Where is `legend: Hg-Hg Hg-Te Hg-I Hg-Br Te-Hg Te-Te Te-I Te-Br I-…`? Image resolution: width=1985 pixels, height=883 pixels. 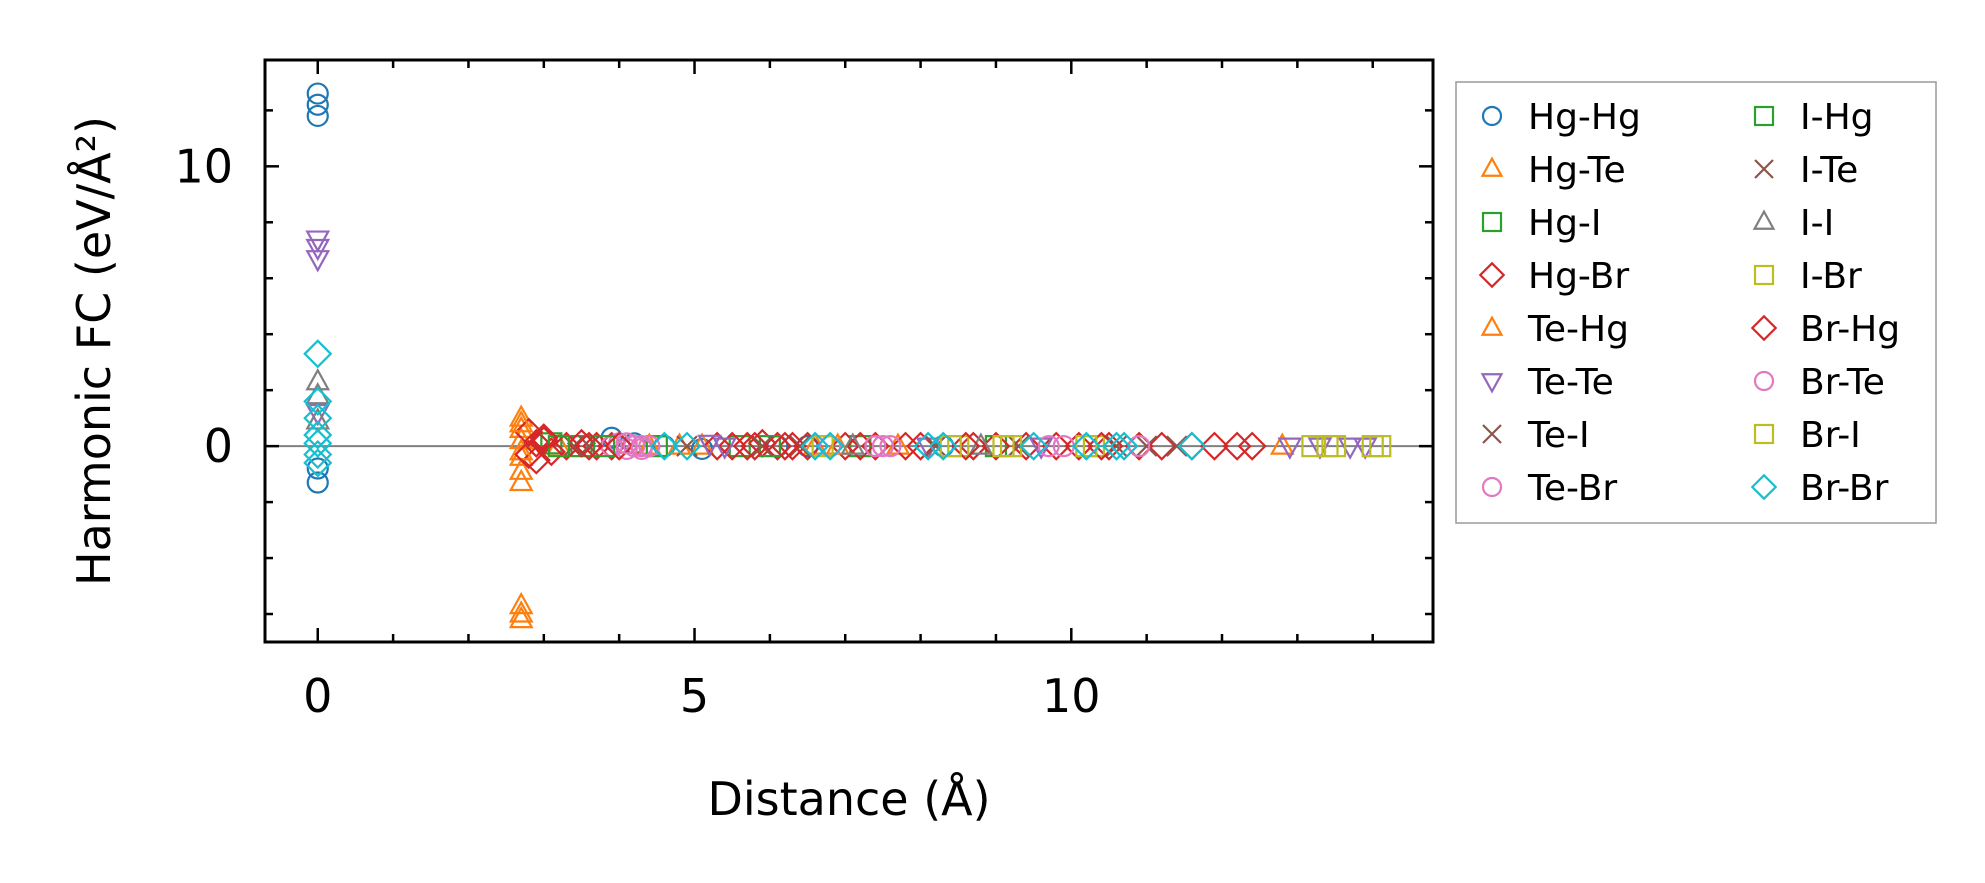
legend: Hg-Hg Hg-Te Hg-I Hg-Br Te-Hg Te-Te Te-I Te-Br I-… is located at coordinates (1696, 302).